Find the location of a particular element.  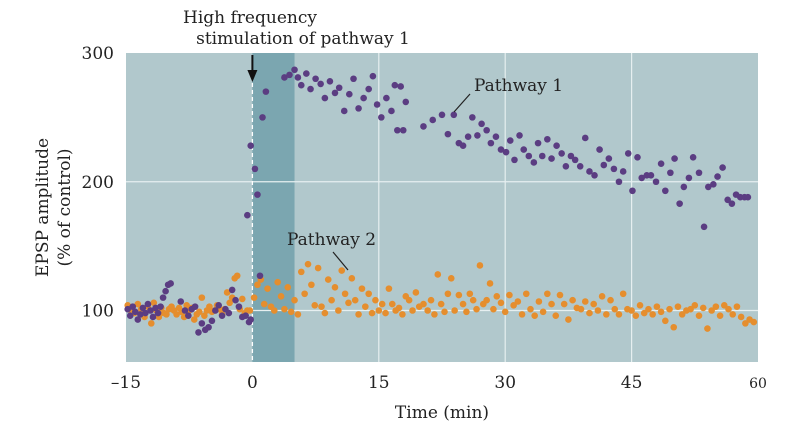

pathway-1-leader-line is located at coordinates (462, 103).